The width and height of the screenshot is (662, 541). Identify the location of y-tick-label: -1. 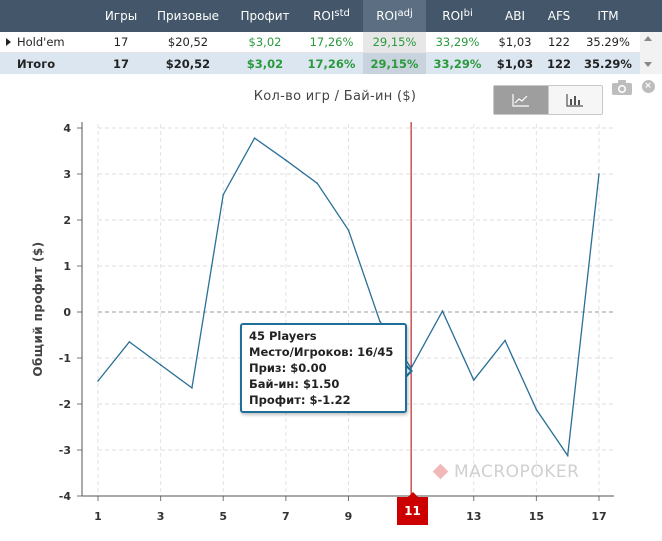
(65, 358).